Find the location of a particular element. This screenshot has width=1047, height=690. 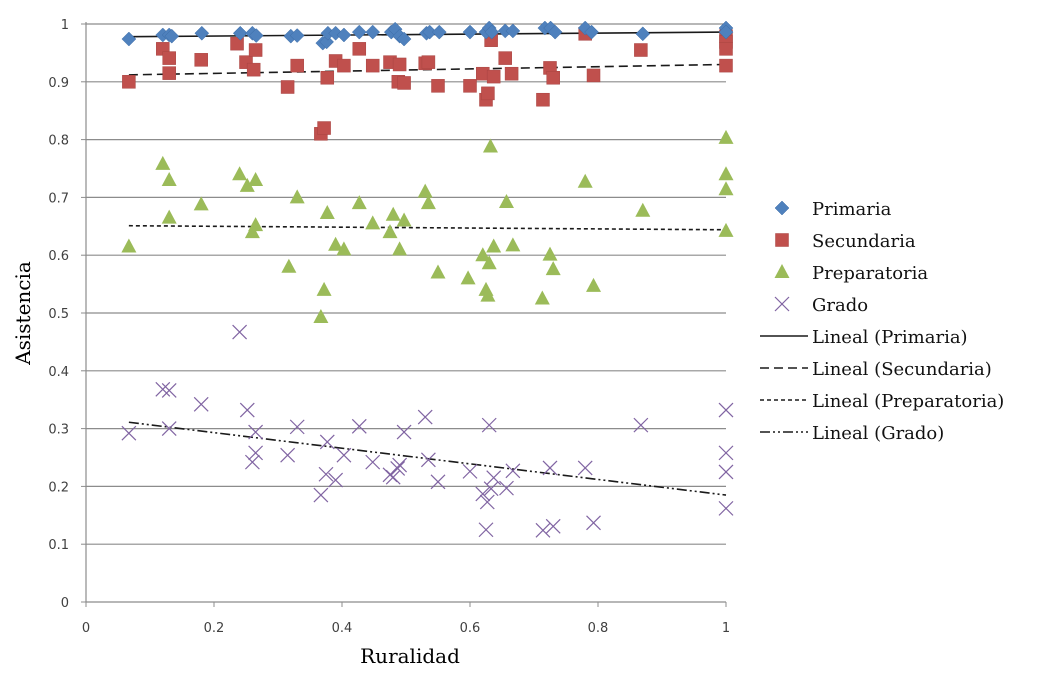

legend-label: Lineal (Secundaria) is located at coordinates (902, 369).